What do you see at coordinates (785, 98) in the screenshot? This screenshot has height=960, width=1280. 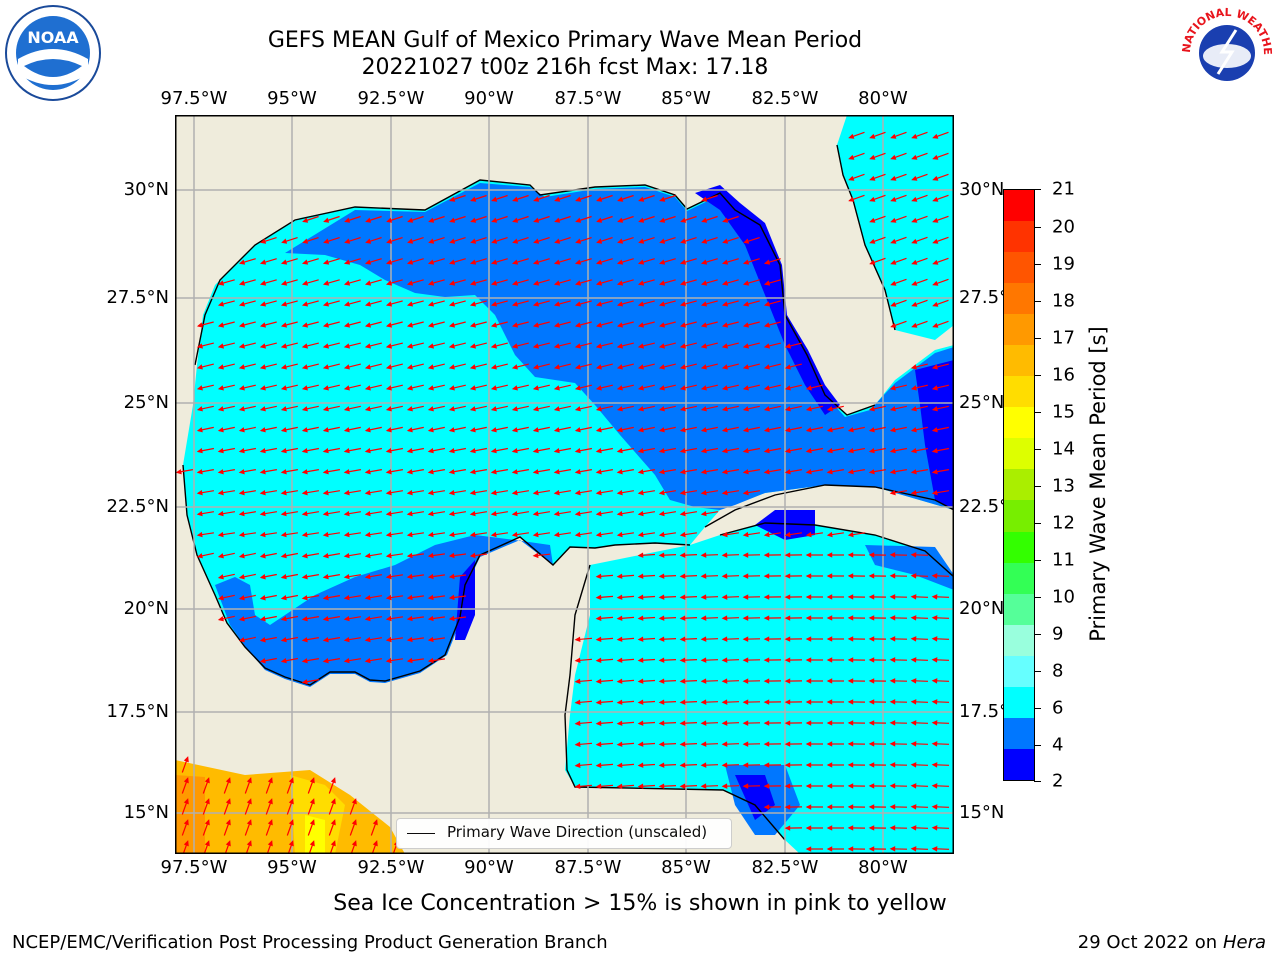 I see `lon-tick-top: 82.5°W` at bounding box center [785, 98].